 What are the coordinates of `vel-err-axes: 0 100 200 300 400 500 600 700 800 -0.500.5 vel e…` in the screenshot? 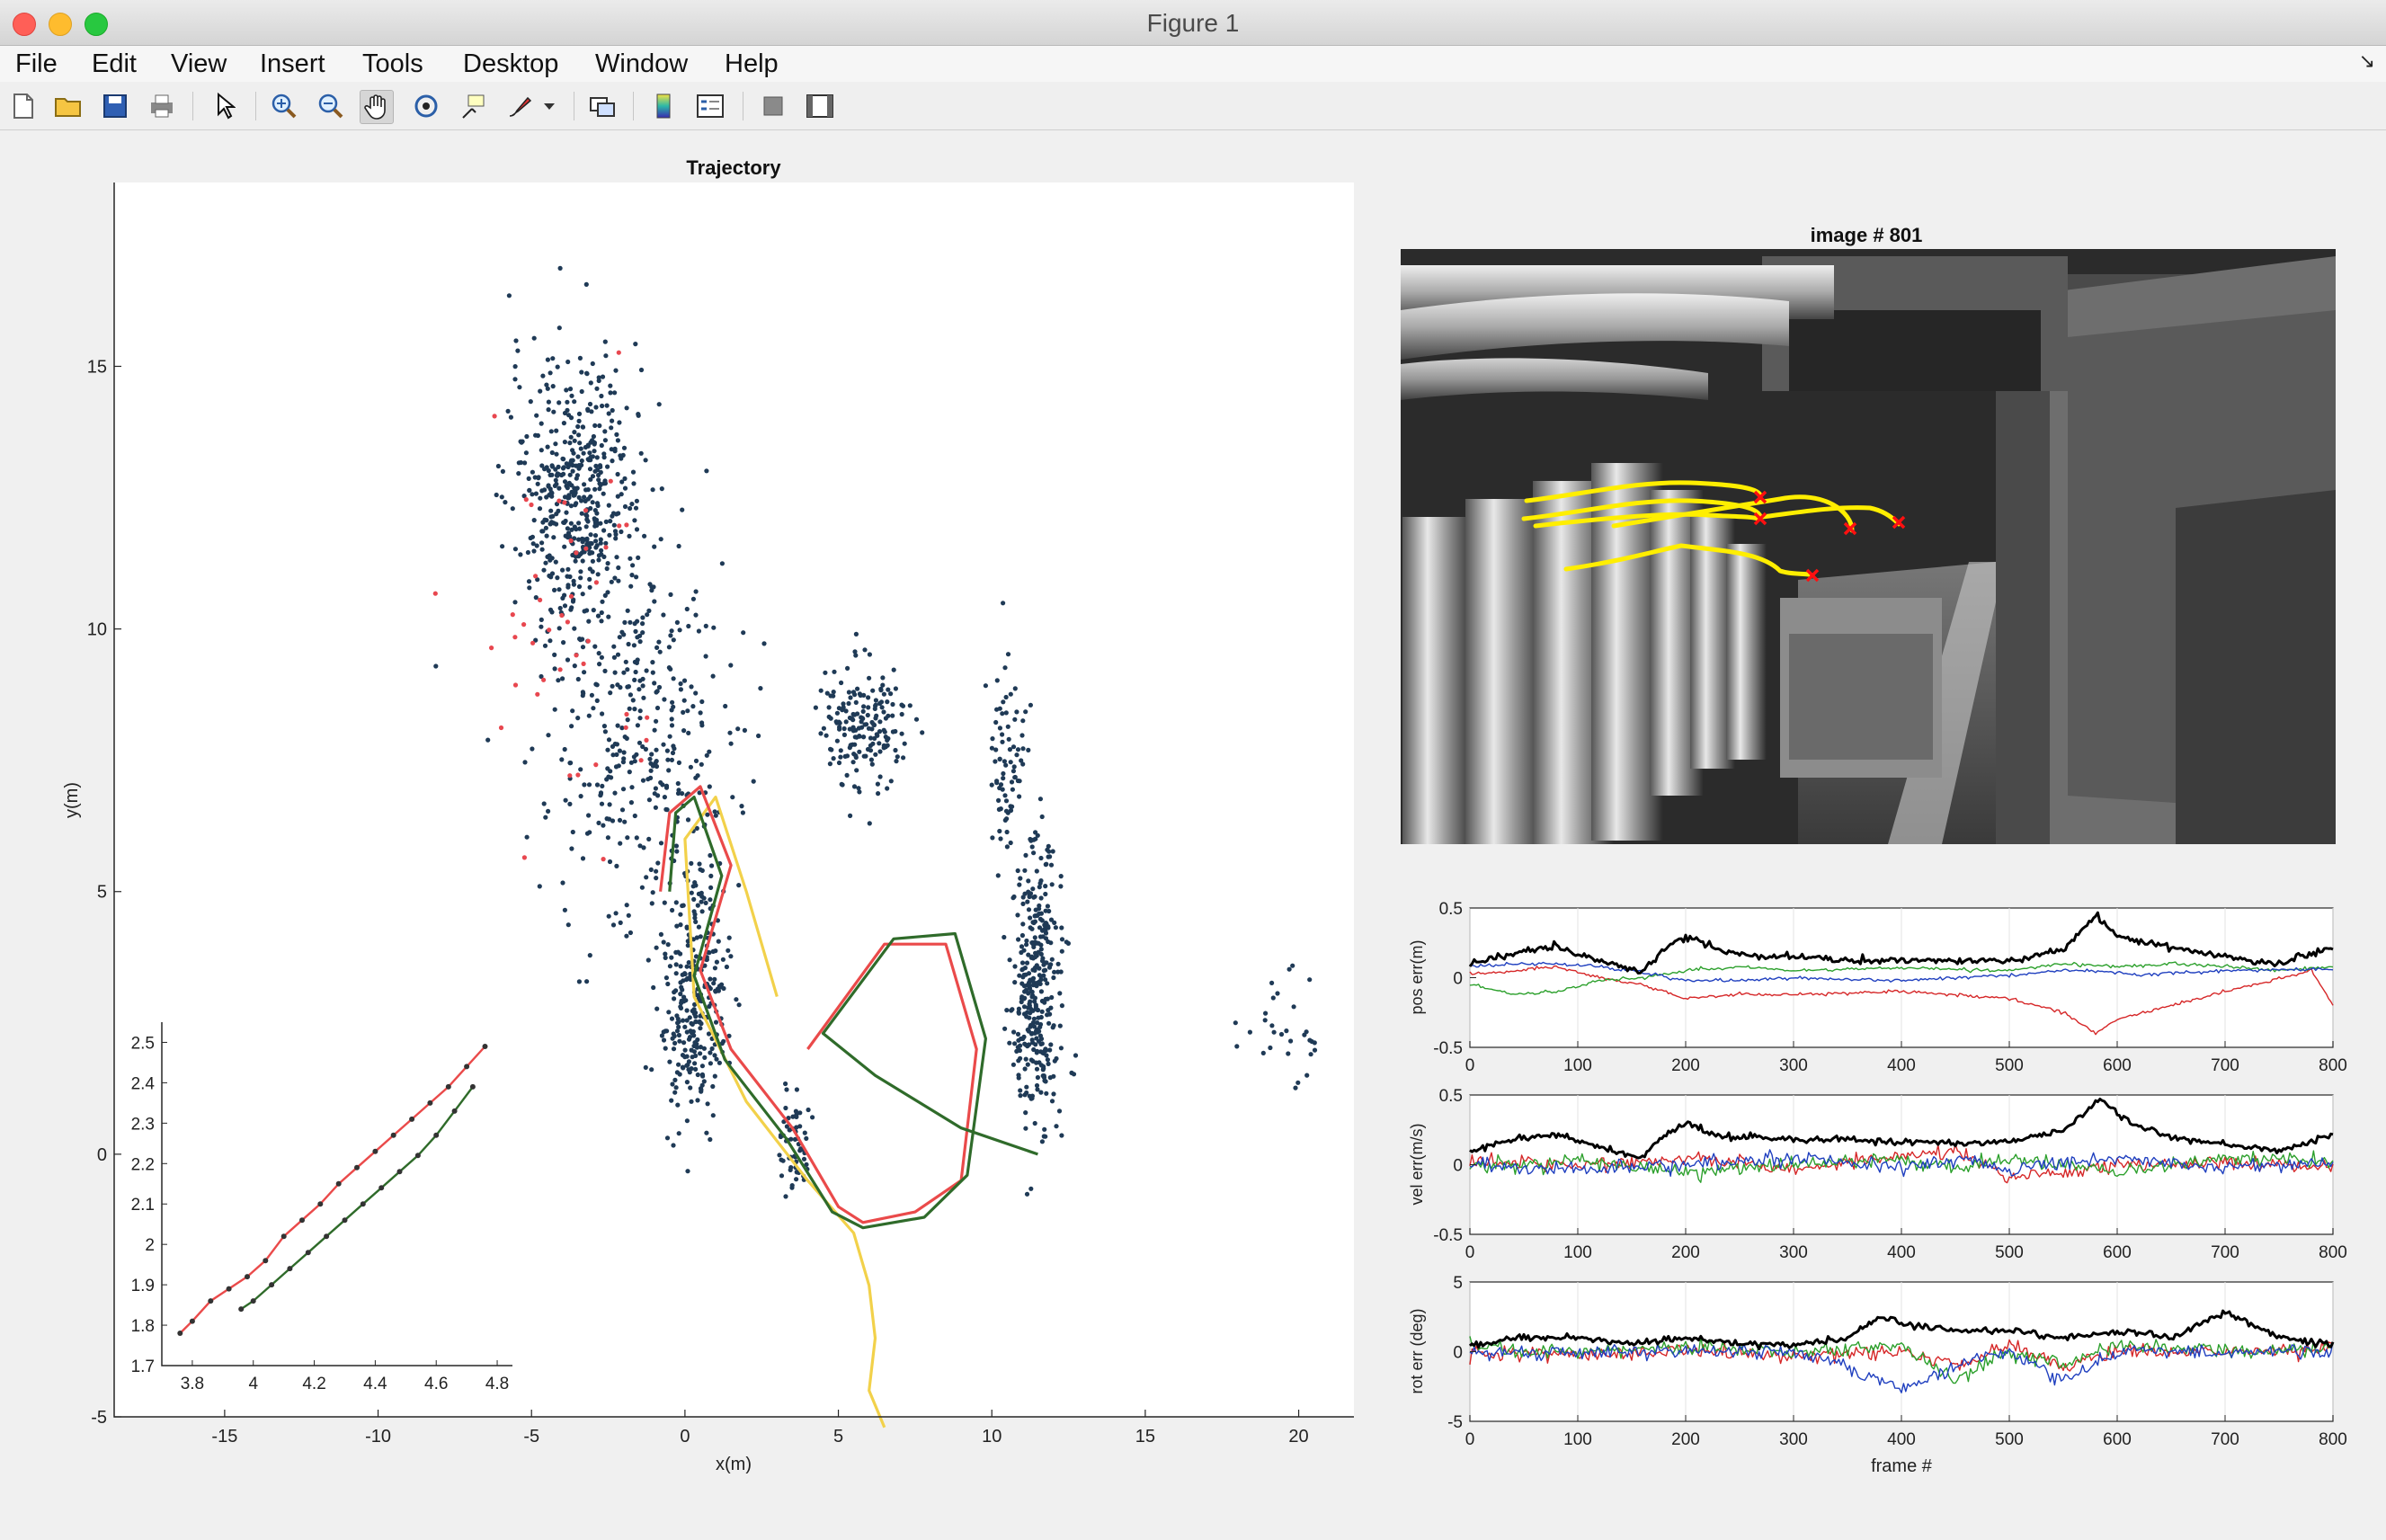 It's located at (1878, 1174).